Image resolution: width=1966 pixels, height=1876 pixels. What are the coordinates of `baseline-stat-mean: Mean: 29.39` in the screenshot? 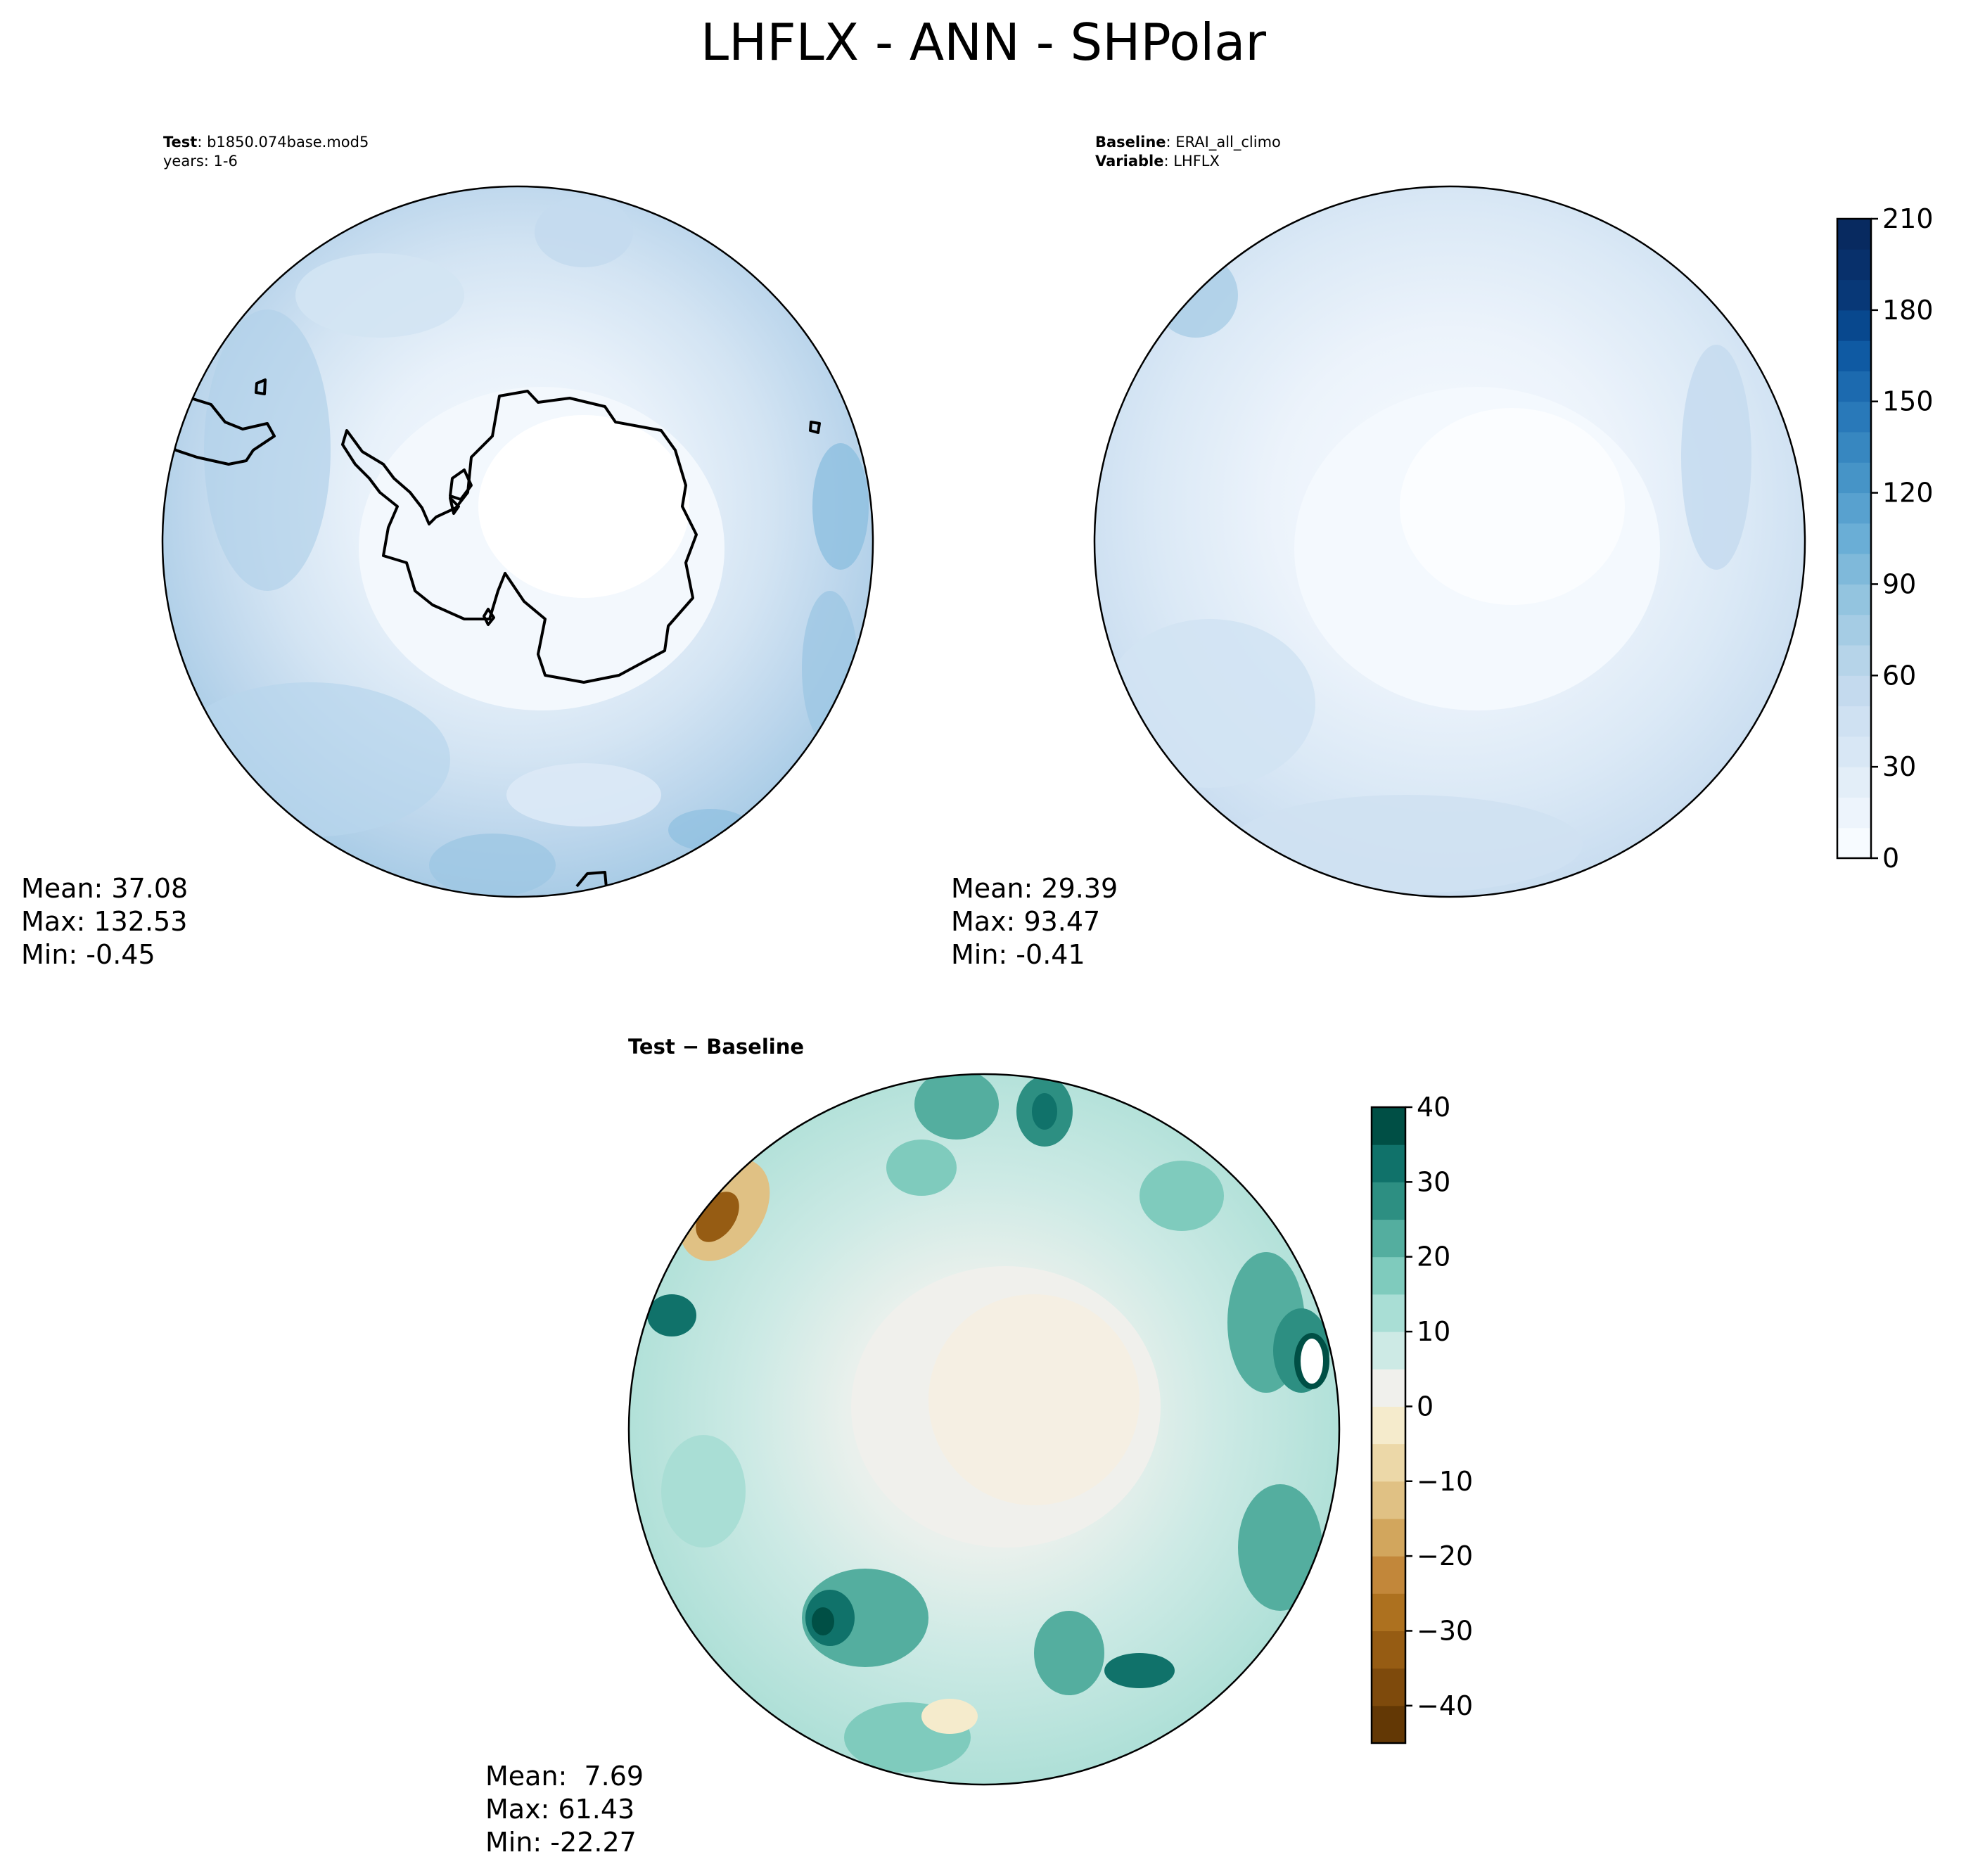 It's located at (1034, 888).